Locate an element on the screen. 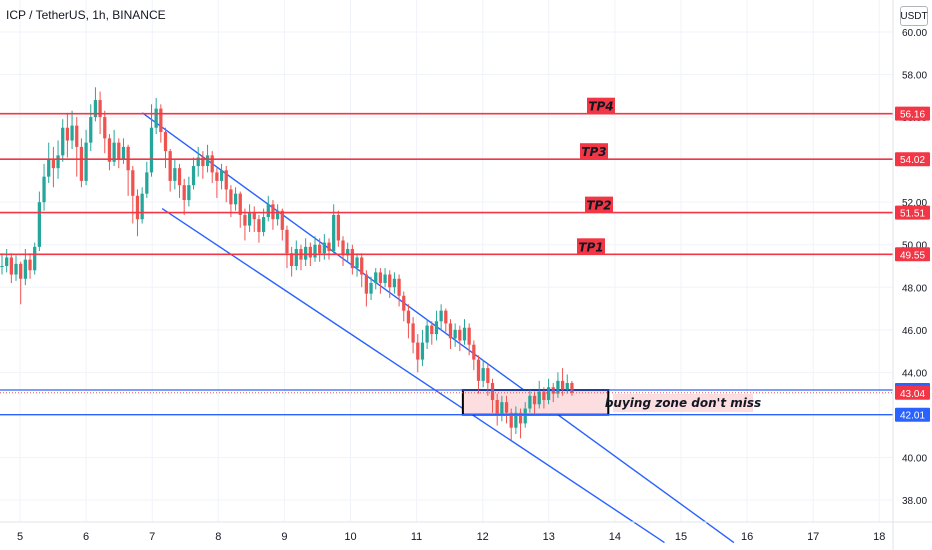  price-tick-label: 40.00 is located at coordinates (914, 458).